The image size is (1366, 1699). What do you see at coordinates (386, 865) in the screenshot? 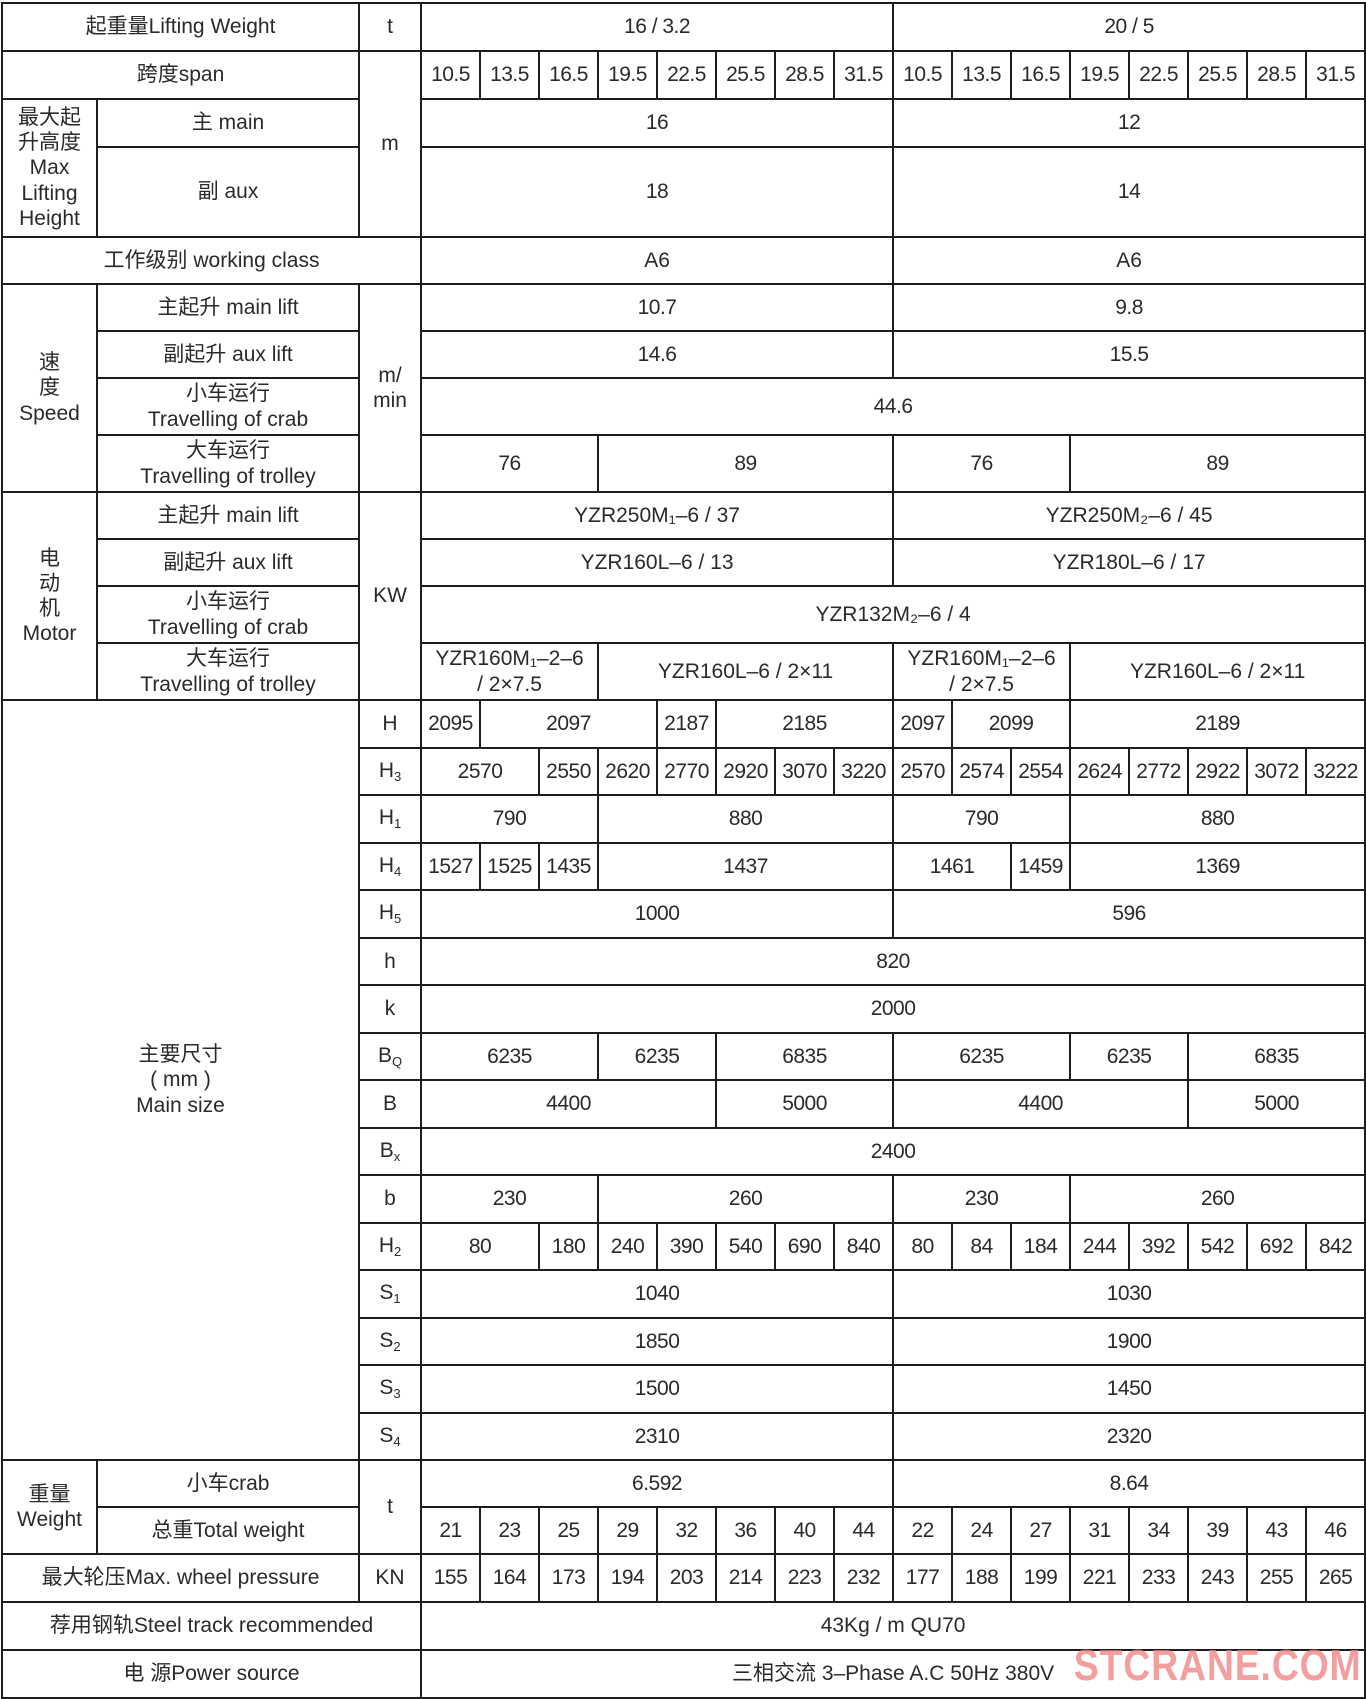
I see `symbol-letter: H` at bounding box center [386, 865].